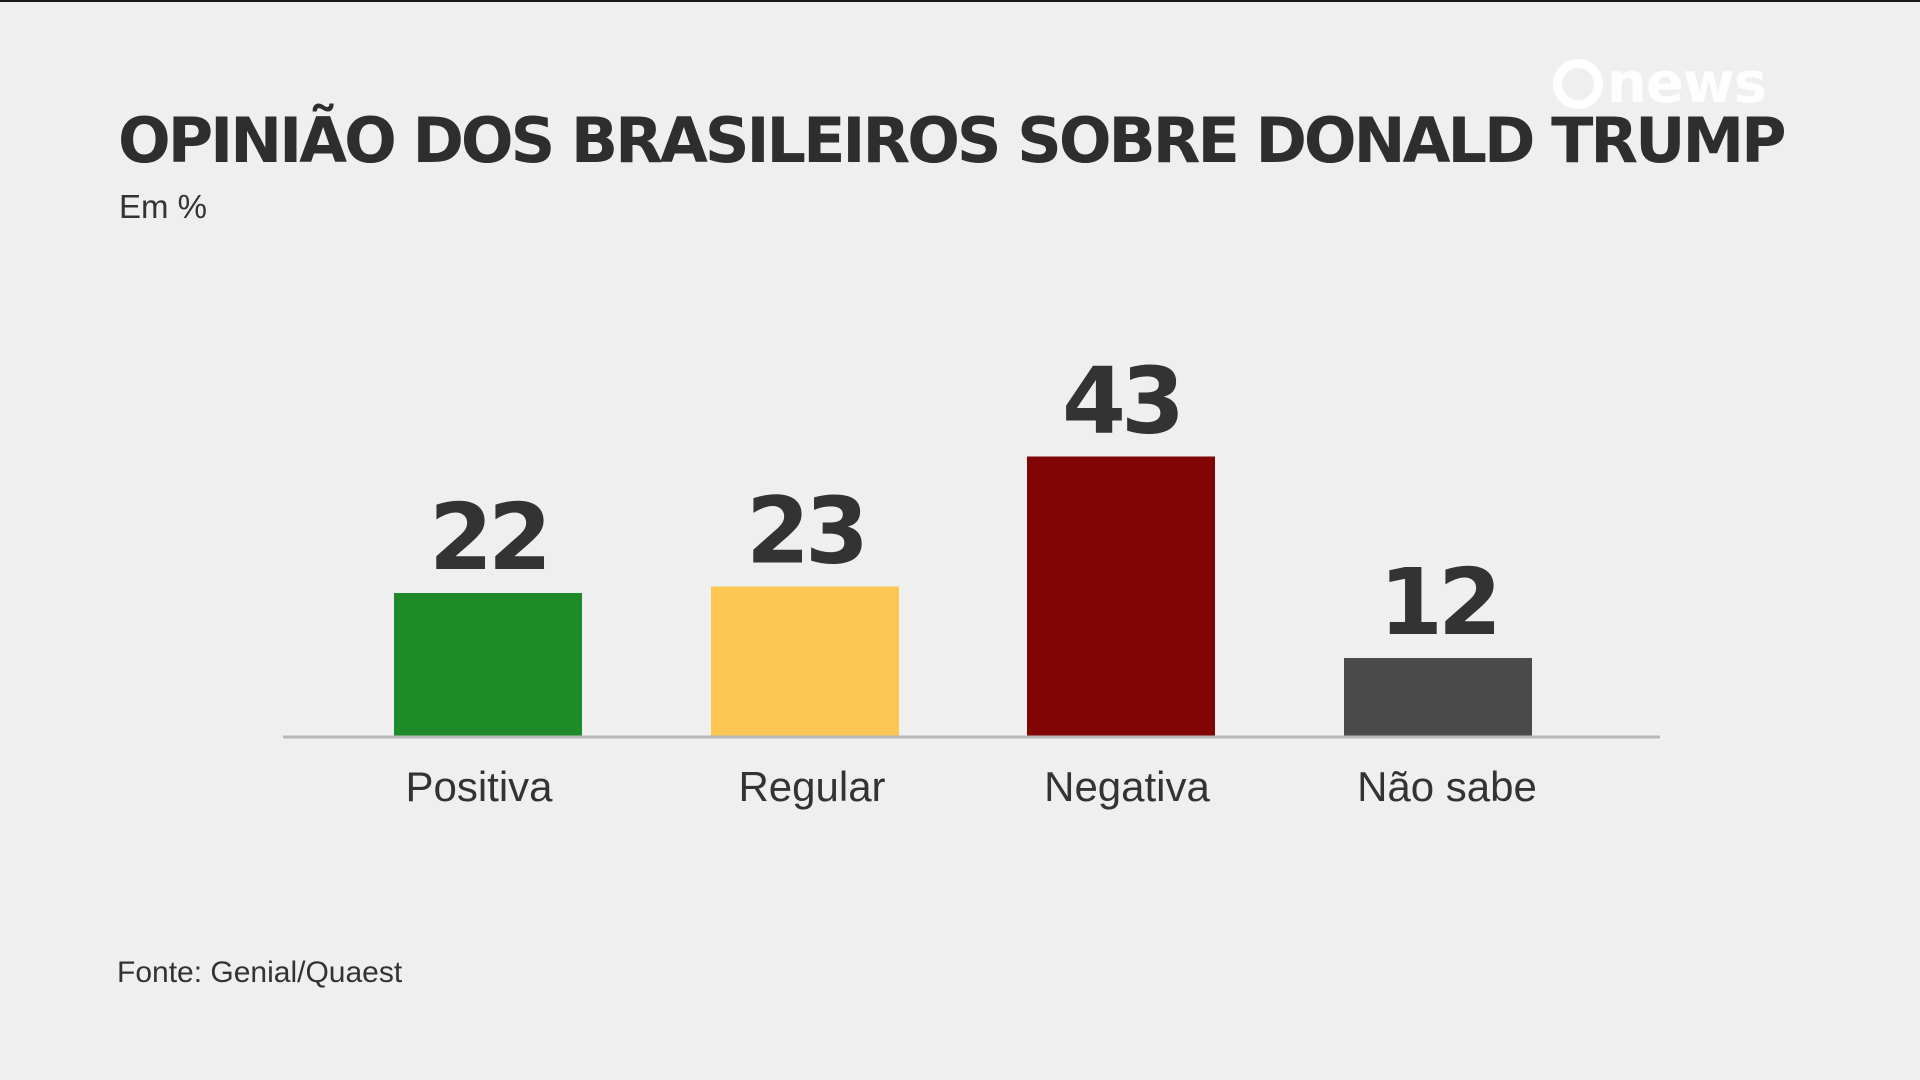 This screenshot has height=1080, width=1920. Describe the element at coordinates (488, 537) in the screenshot. I see `value-label: 22` at that location.